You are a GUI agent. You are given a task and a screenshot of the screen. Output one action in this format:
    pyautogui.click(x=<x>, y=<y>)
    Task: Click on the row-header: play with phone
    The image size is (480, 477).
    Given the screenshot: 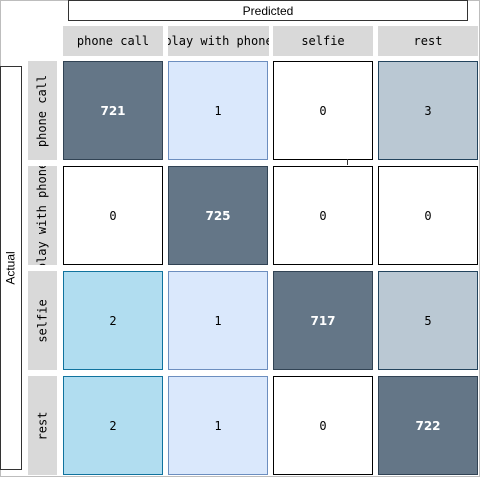 What is the action you would take?
    pyautogui.click(x=42, y=215)
    